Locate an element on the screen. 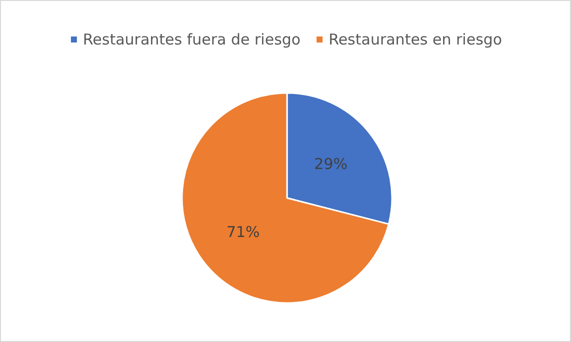 This screenshot has height=342, width=571. data-label: 29% is located at coordinates (331, 163).